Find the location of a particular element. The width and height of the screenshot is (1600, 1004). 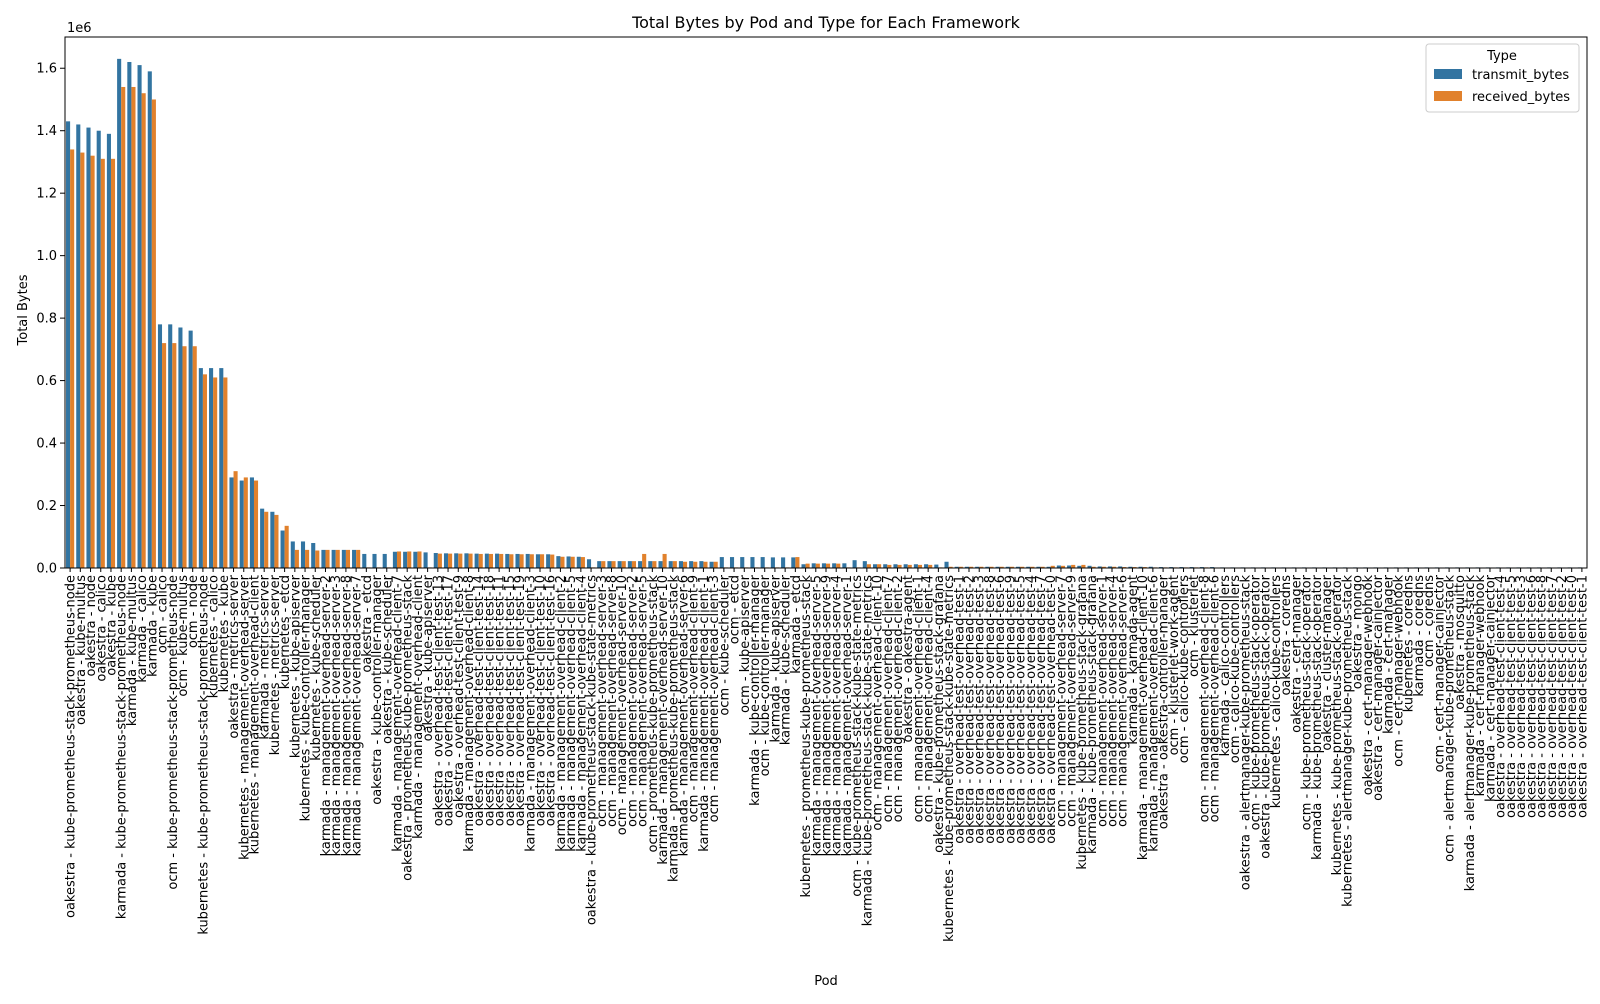

y-tick-label: 0.8 is located at coordinates (46, 319).